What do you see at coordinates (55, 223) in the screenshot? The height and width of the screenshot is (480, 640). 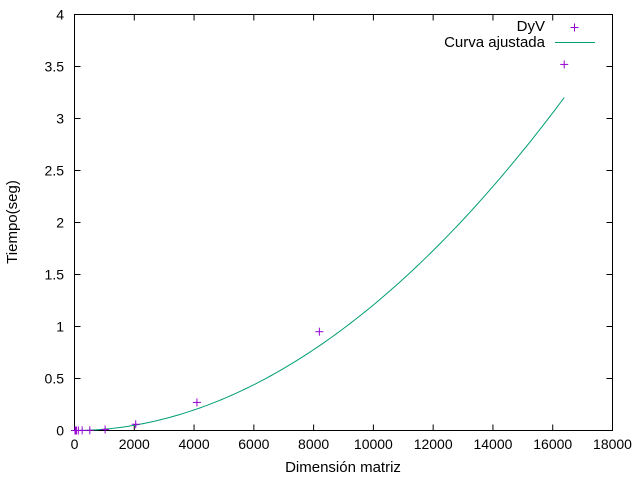 I see `y-tick-labels: 0 0.5 1 1.5 2 2.5 3 3.5 4` at bounding box center [55, 223].